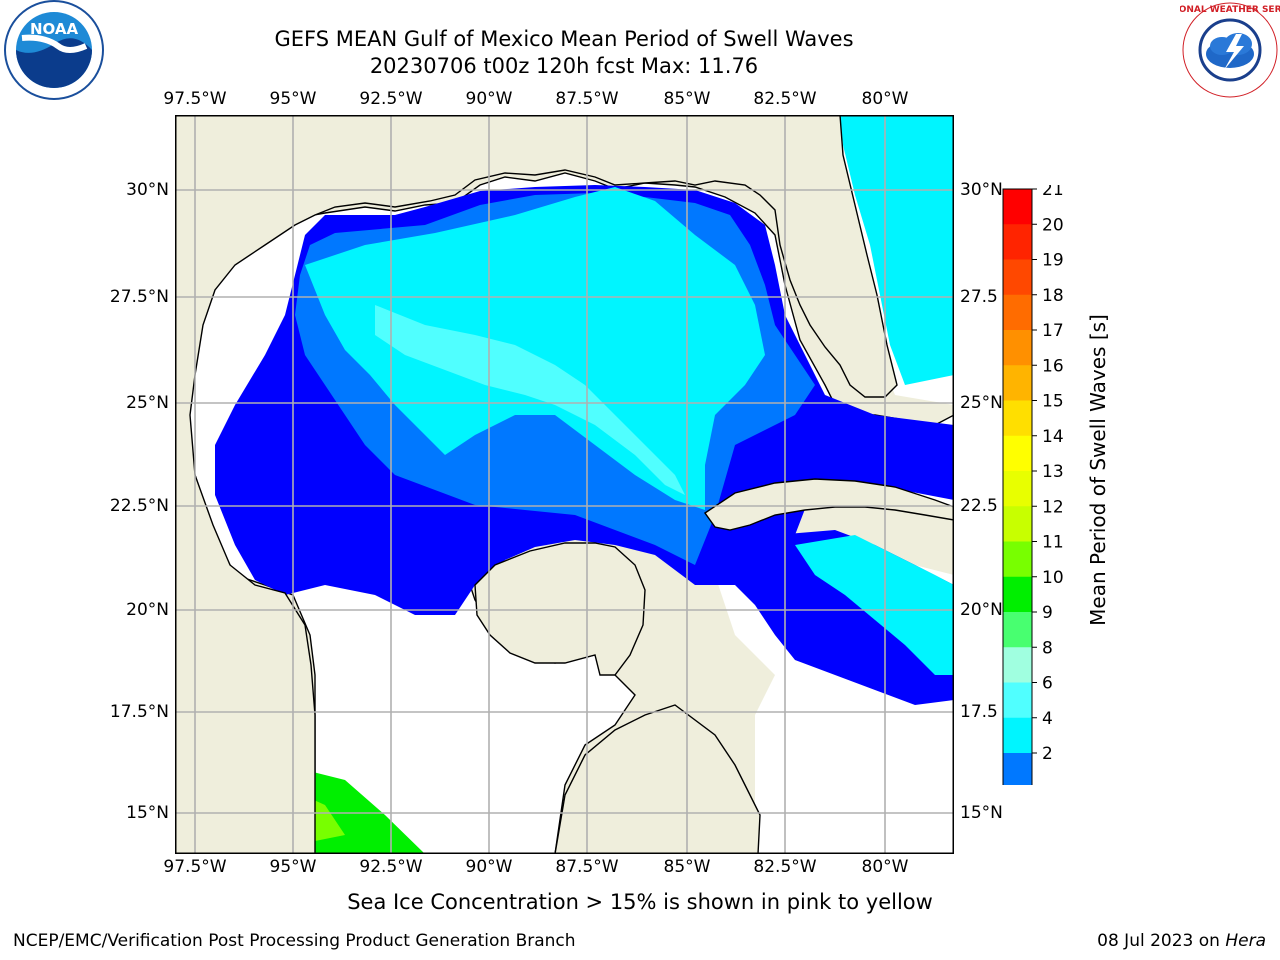 This screenshot has height=960, width=1280. I want to click on swell-field-8to9, so click(530, 400).